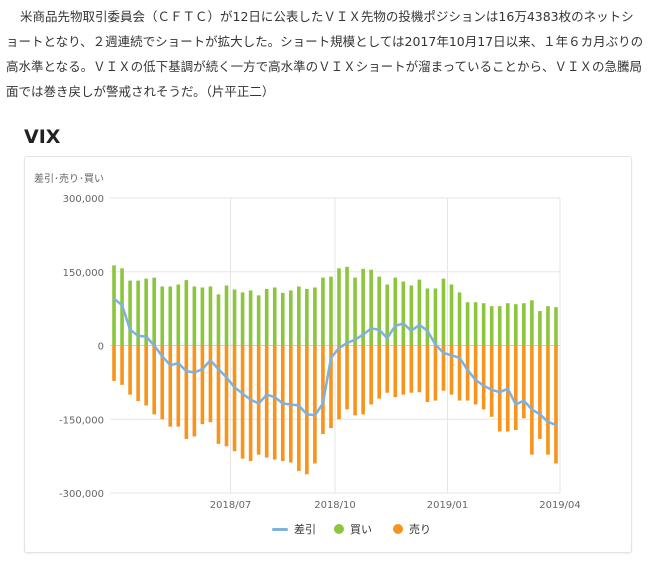 This screenshot has height=567, width=652. Describe the element at coordinates (305, 529) in the screenshot. I see `legend-label-net: 差引` at that location.